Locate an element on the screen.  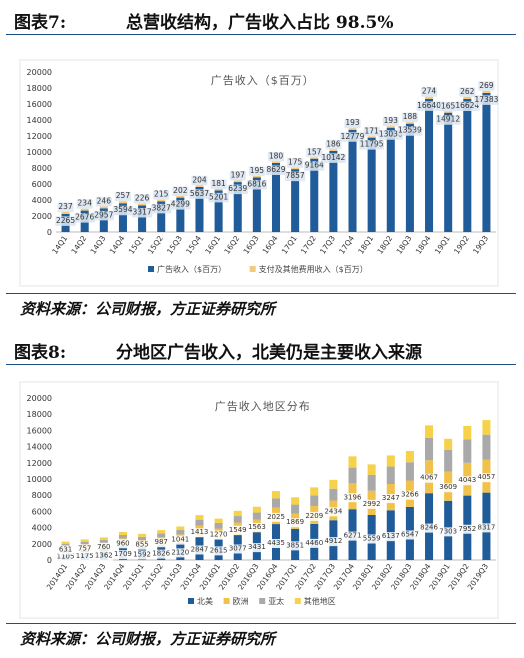
data-label: 186 is located at coordinates (333, 143).